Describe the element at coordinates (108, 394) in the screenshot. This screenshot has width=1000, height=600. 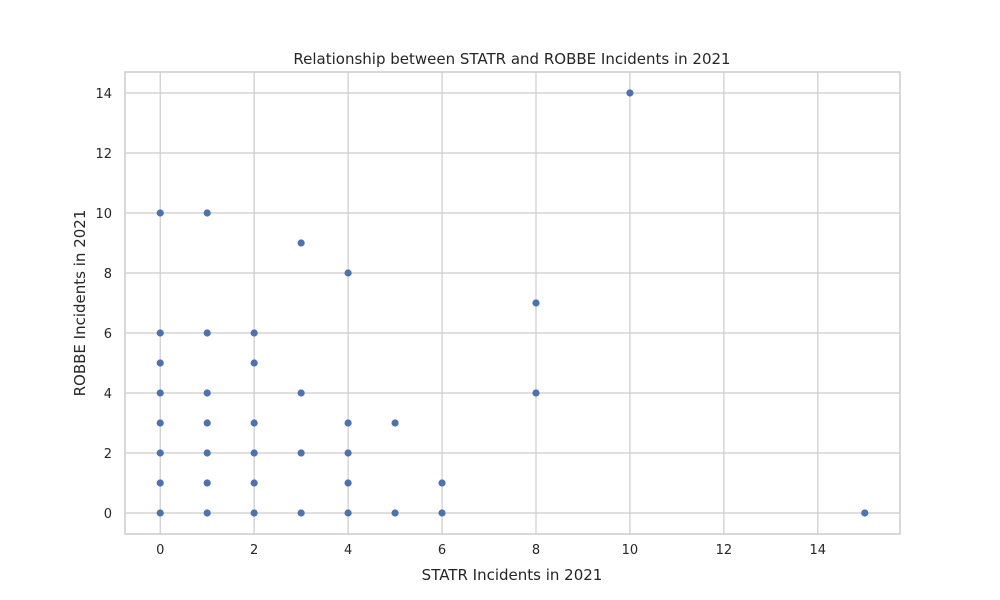
I see `y-tick-label: 4` at that location.